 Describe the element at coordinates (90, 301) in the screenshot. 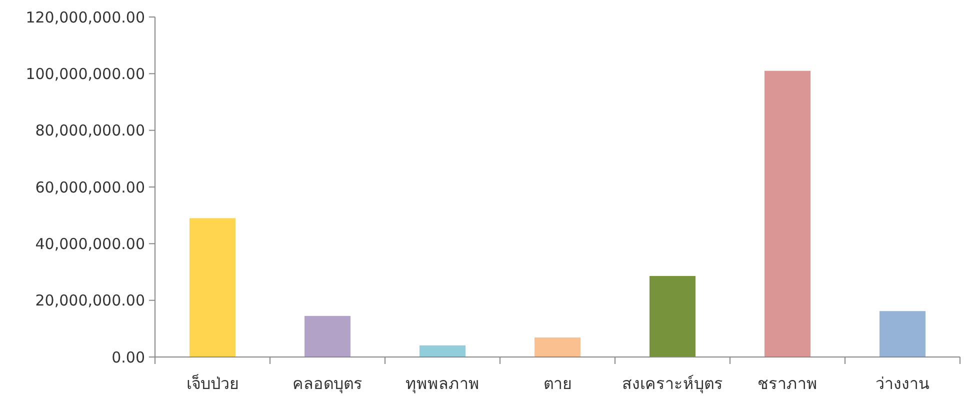

I see `y-tick-label: 20,000,000.00` at that location.